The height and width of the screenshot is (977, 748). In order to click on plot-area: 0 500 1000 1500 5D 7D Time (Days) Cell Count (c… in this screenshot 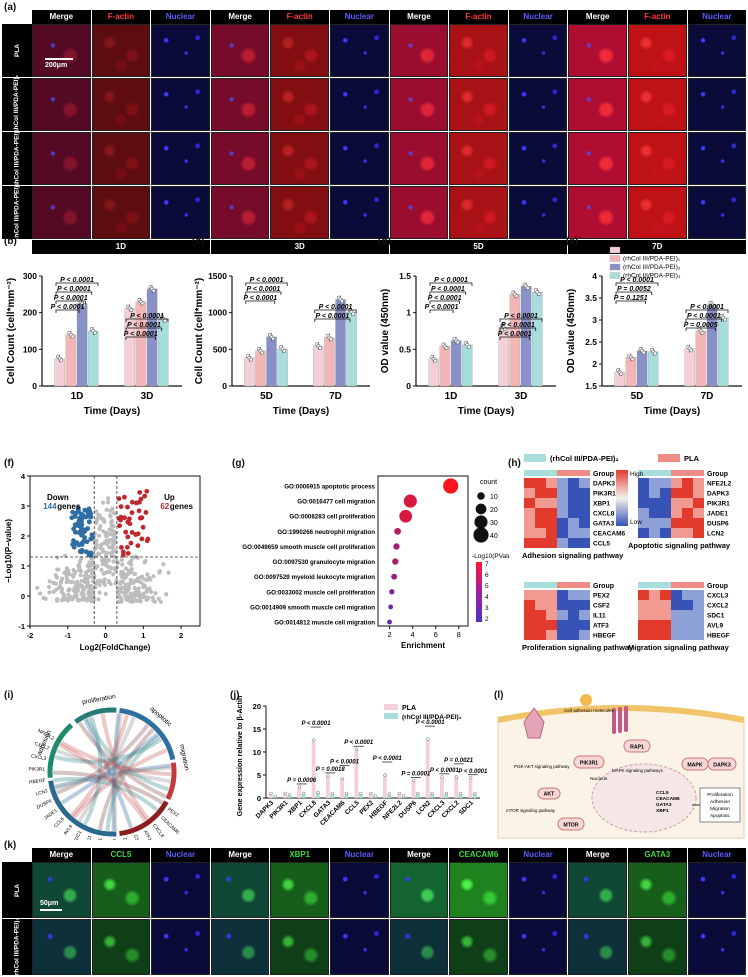, I will do `click(282, 344)`.